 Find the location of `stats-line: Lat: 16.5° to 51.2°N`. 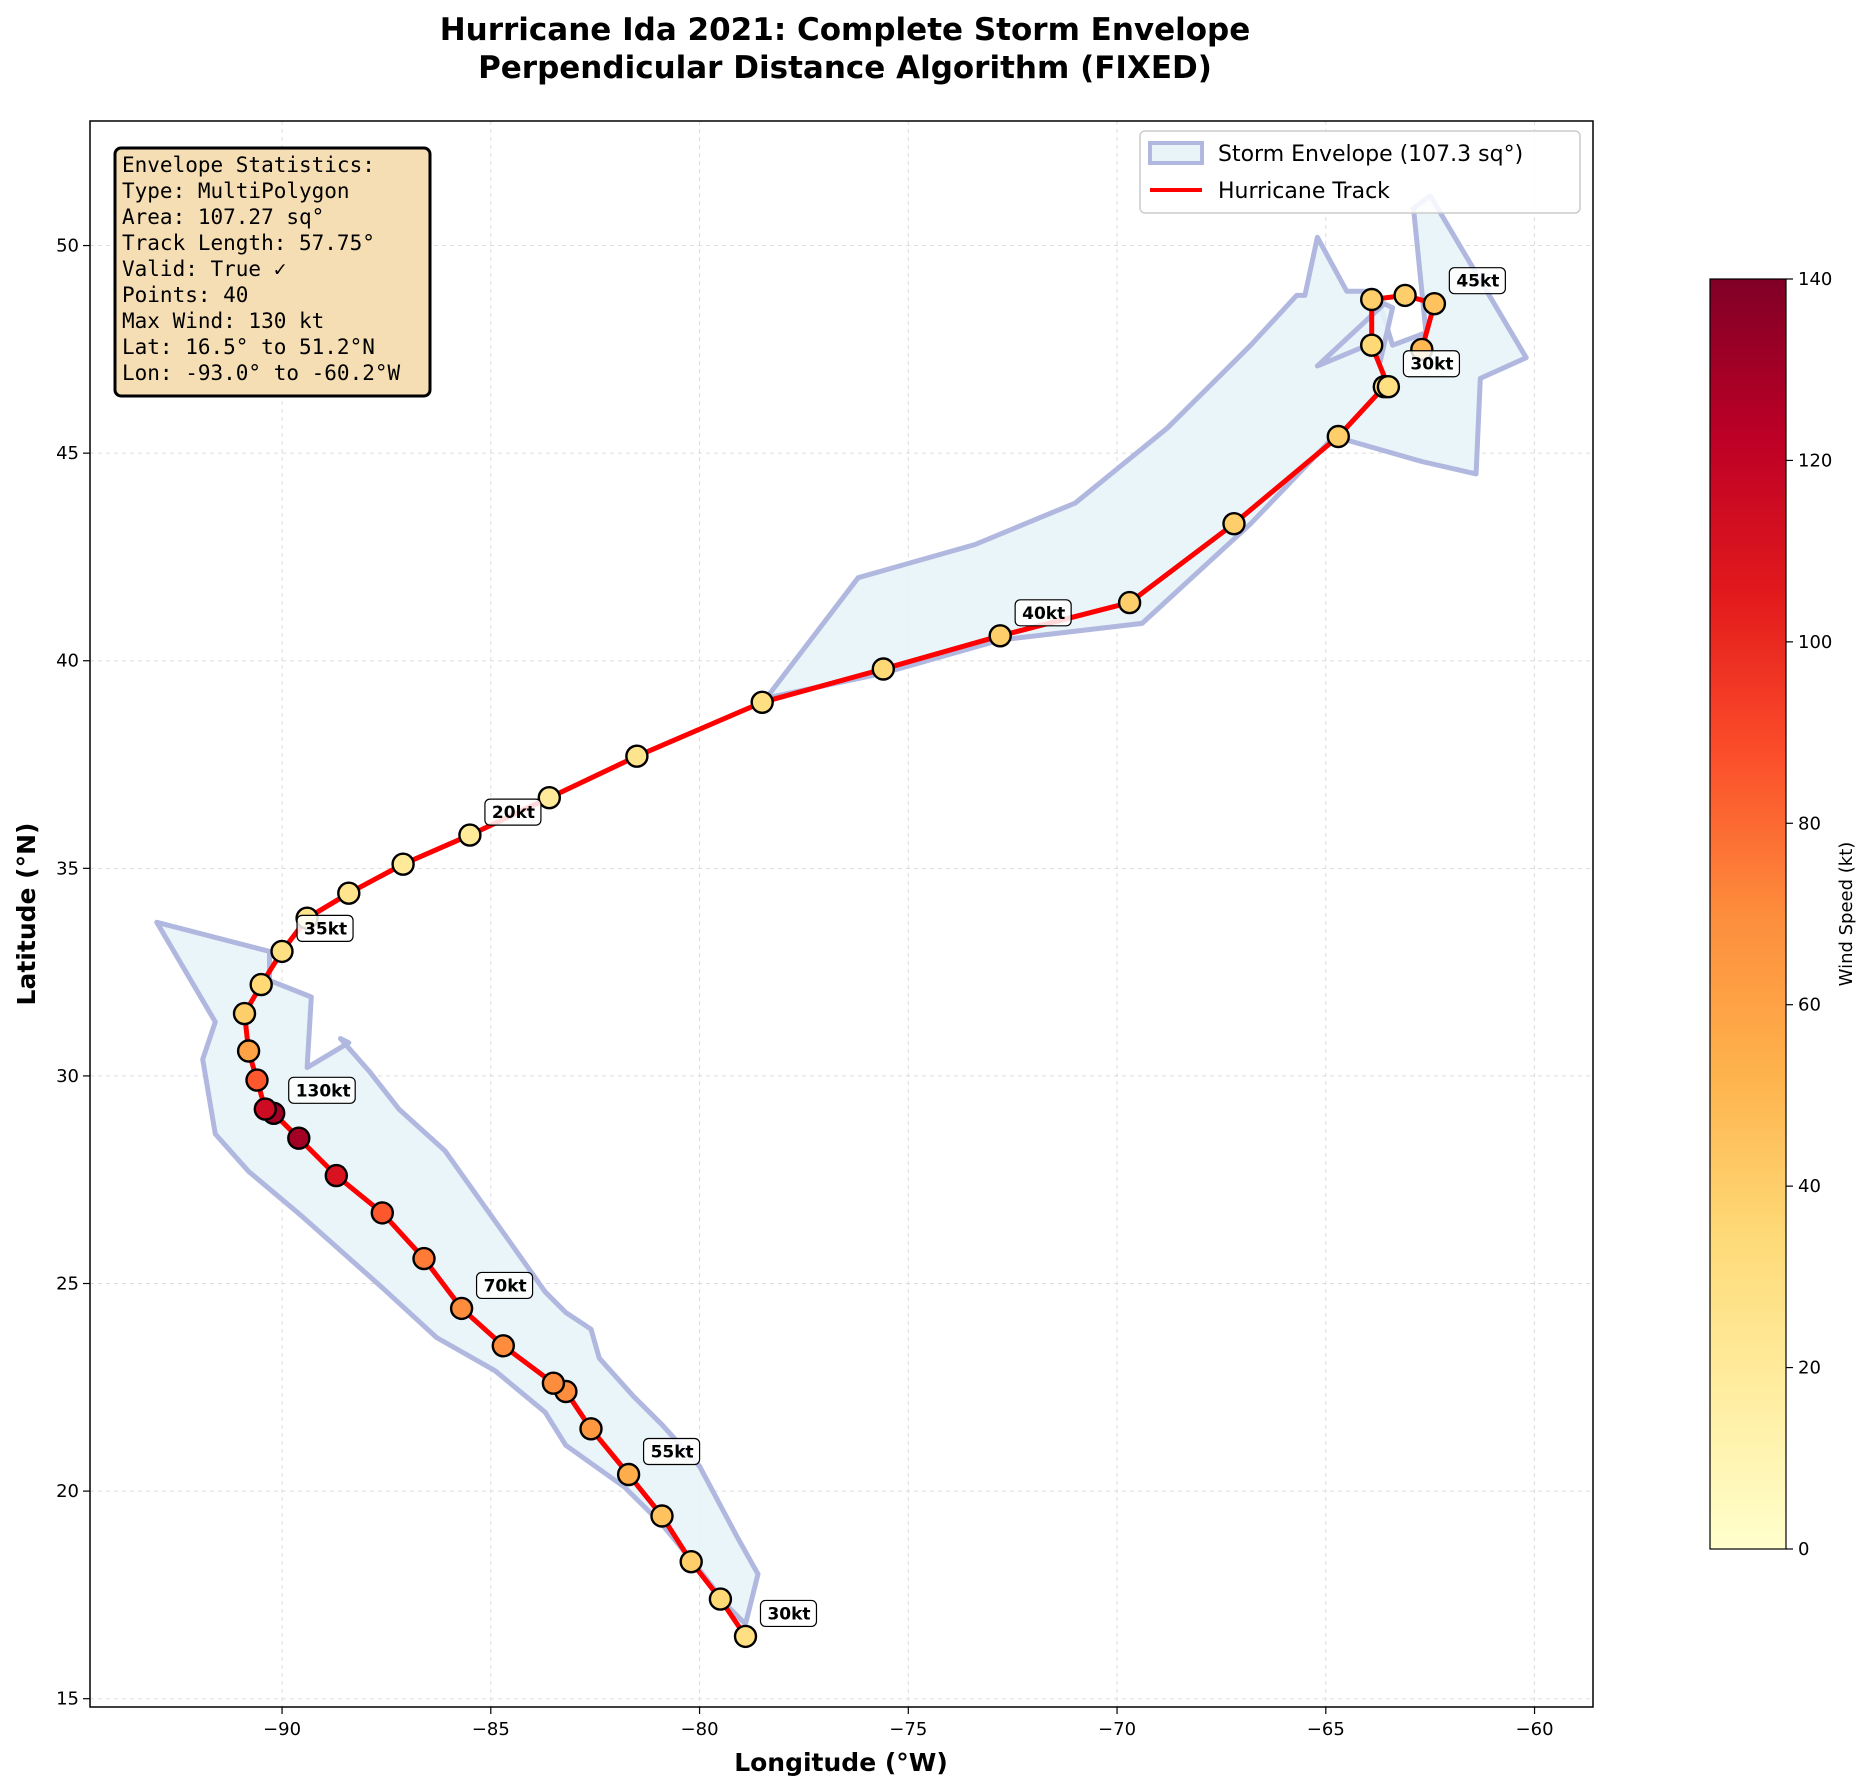

stats-line: Lat: 16.5° to 51.2°N is located at coordinates (248, 347).